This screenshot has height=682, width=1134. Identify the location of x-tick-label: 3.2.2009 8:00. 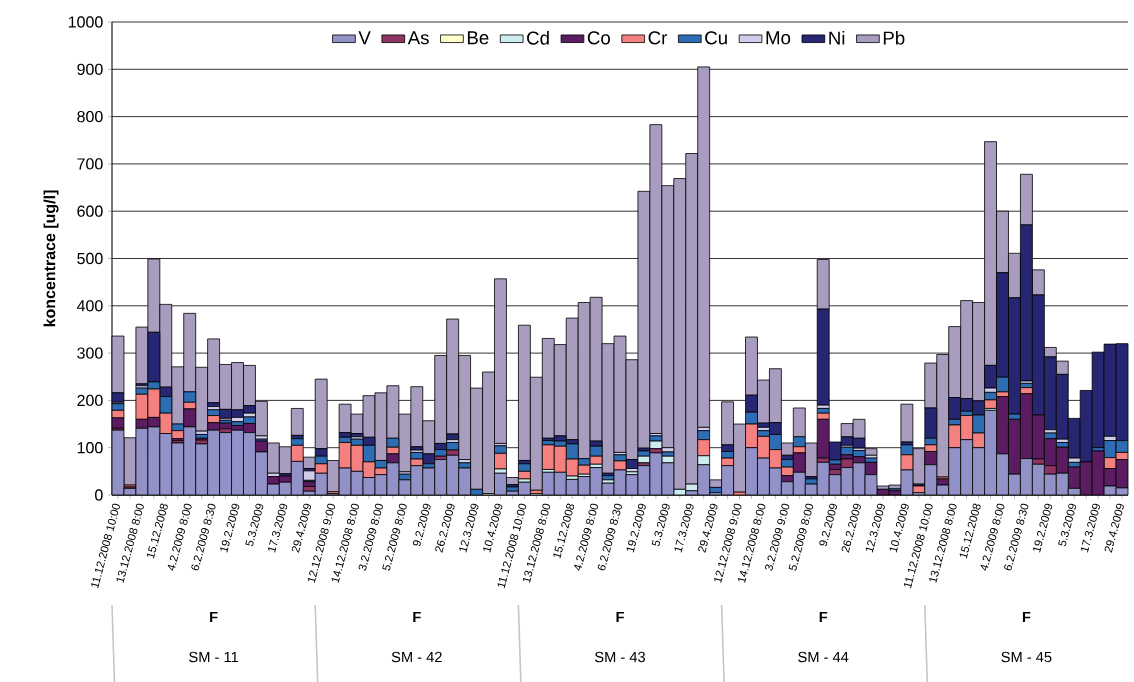
(370, 537).